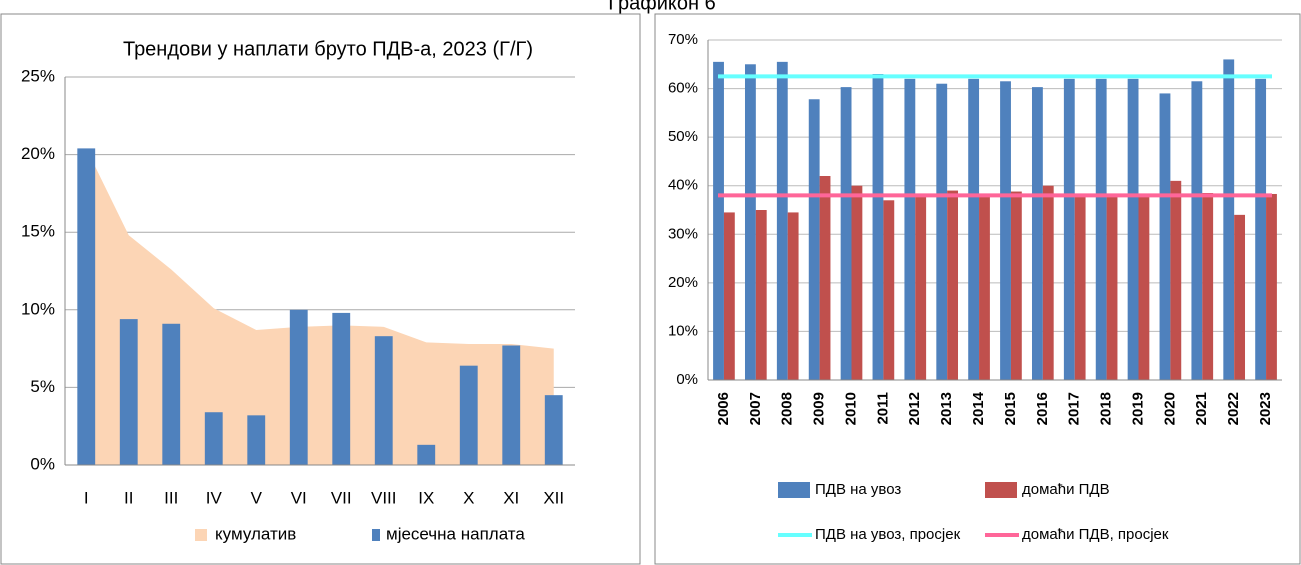 The image size is (1301, 565). What do you see at coordinates (553, 497) in the screenshot?
I see `x-tick-label: XII` at bounding box center [553, 497].